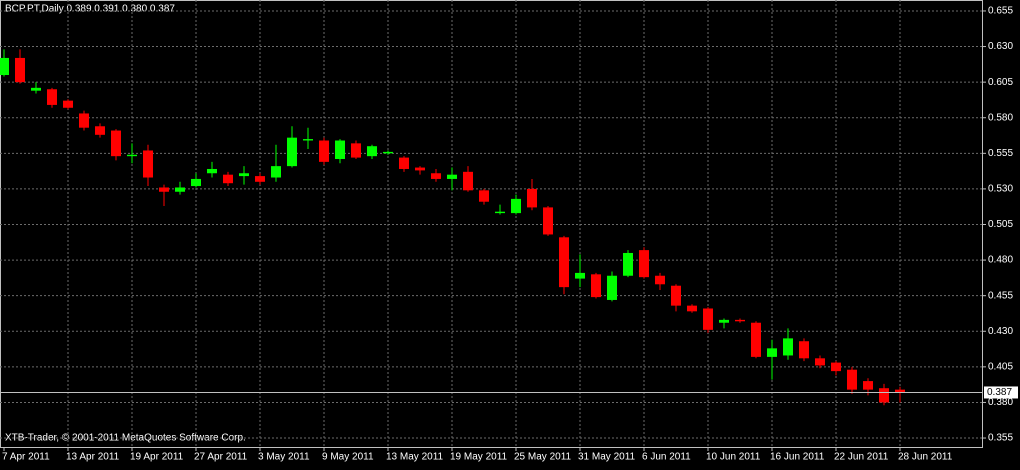 The height and width of the screenshot is (470, 1020). What do you see at coordinates (90, 9) in the screenshot?
I see `chart-title: BCP.PT,Daily 0.389 0.391 0.380 0.387` at bounding box center [90, 9].